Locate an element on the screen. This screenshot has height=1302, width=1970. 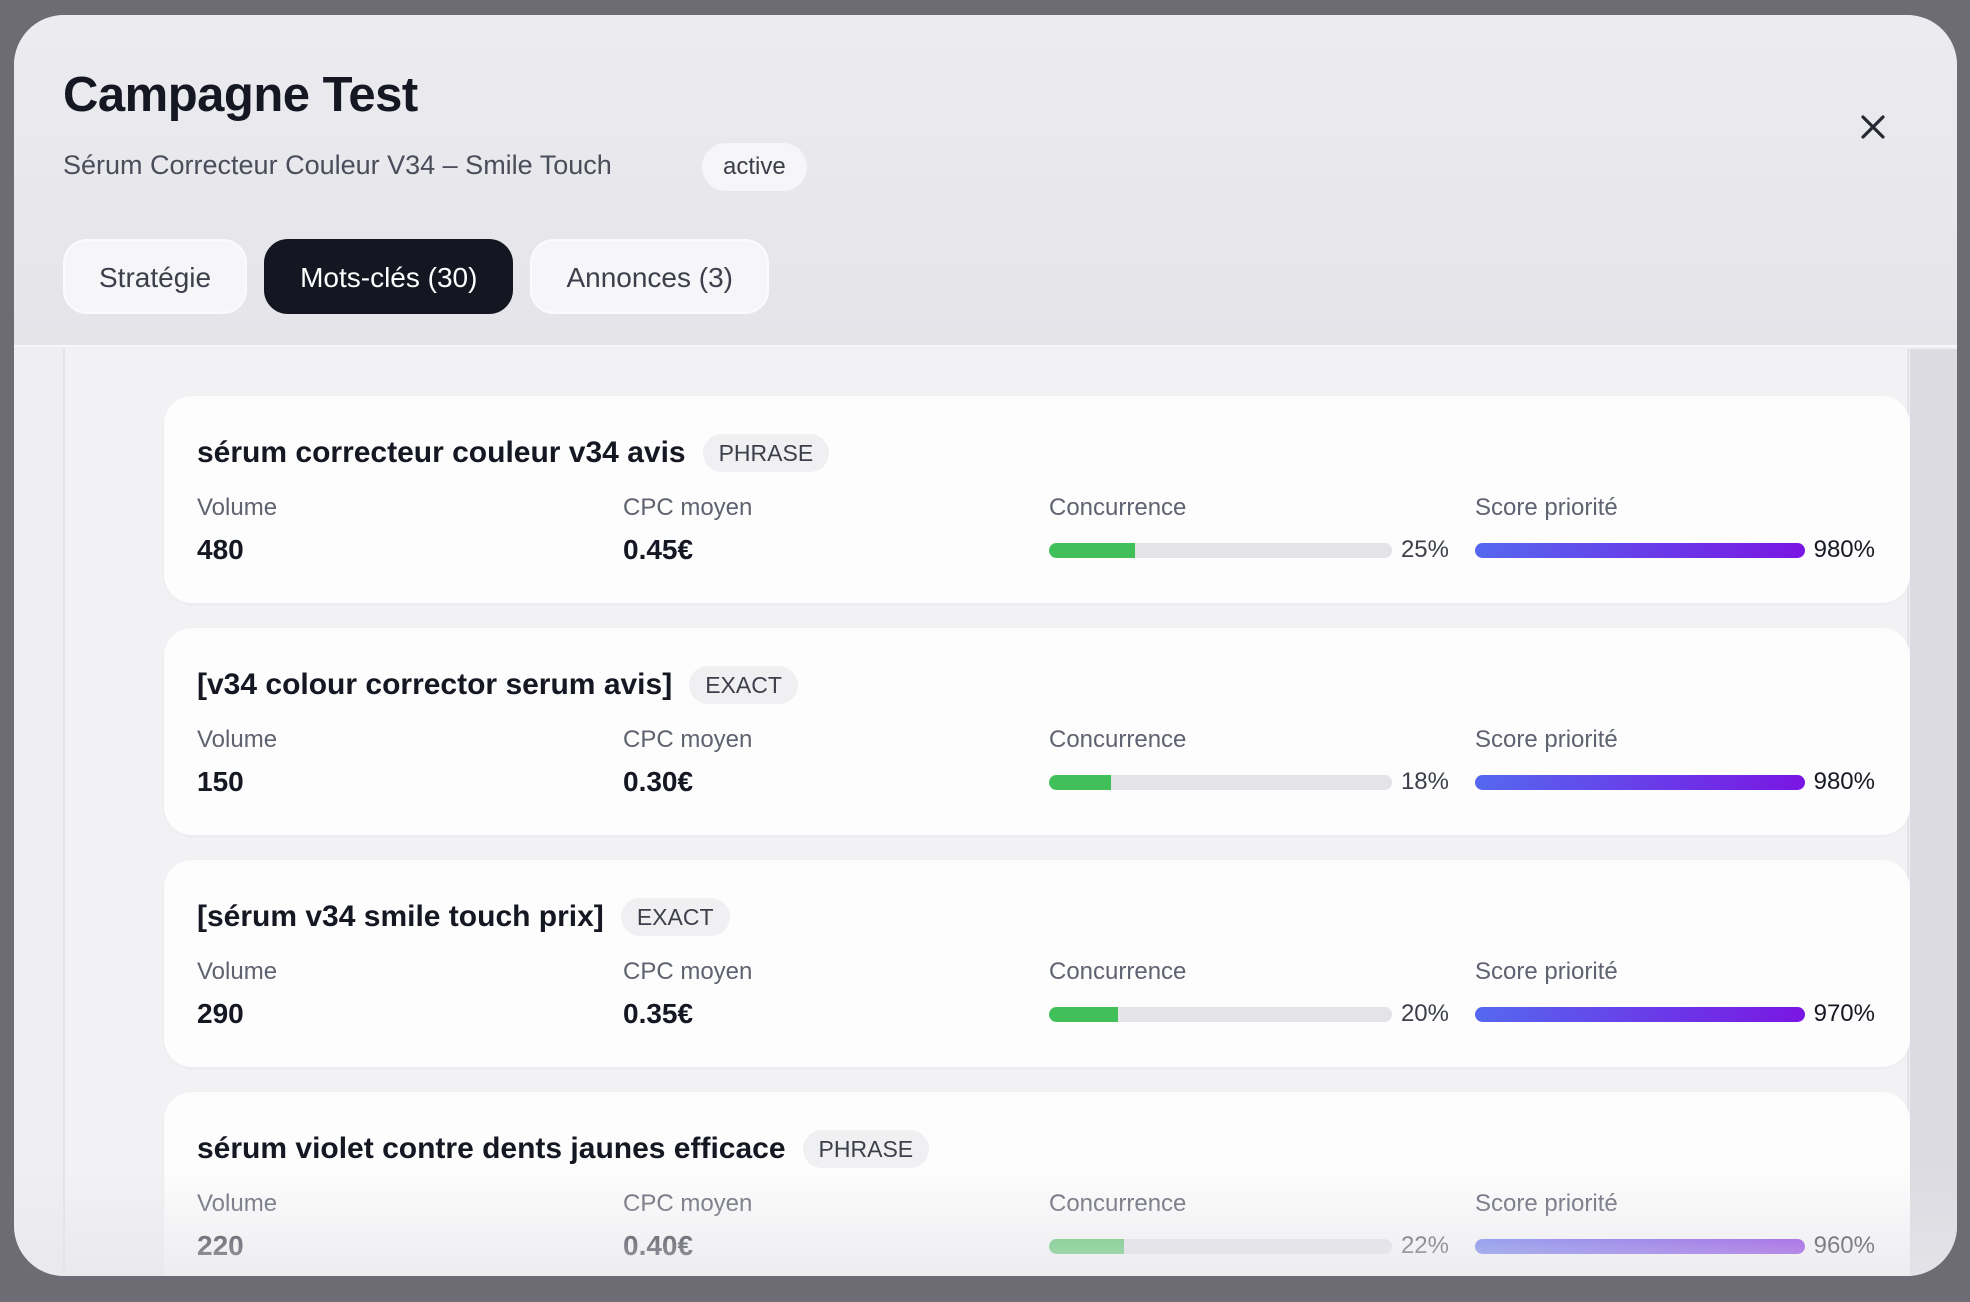
competition-value: 20% is located at coordinates (1424, 1013).